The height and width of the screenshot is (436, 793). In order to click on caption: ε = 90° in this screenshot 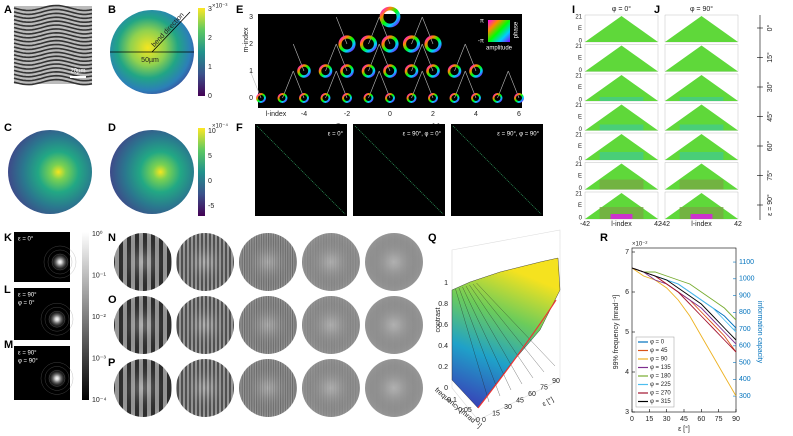, I will do `click(27, 296)`.